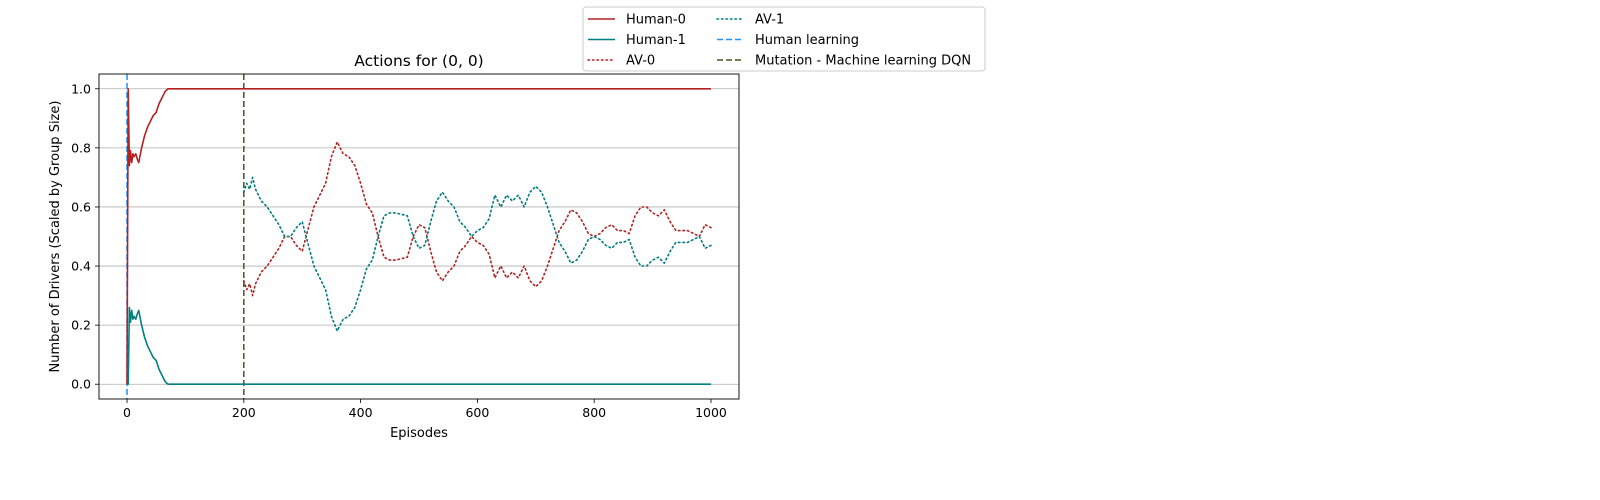 The image size is (1600, 500). Describe the element at coordinates (244, 412) in the screenshot. I see `x-tick-label: 200` at that location.